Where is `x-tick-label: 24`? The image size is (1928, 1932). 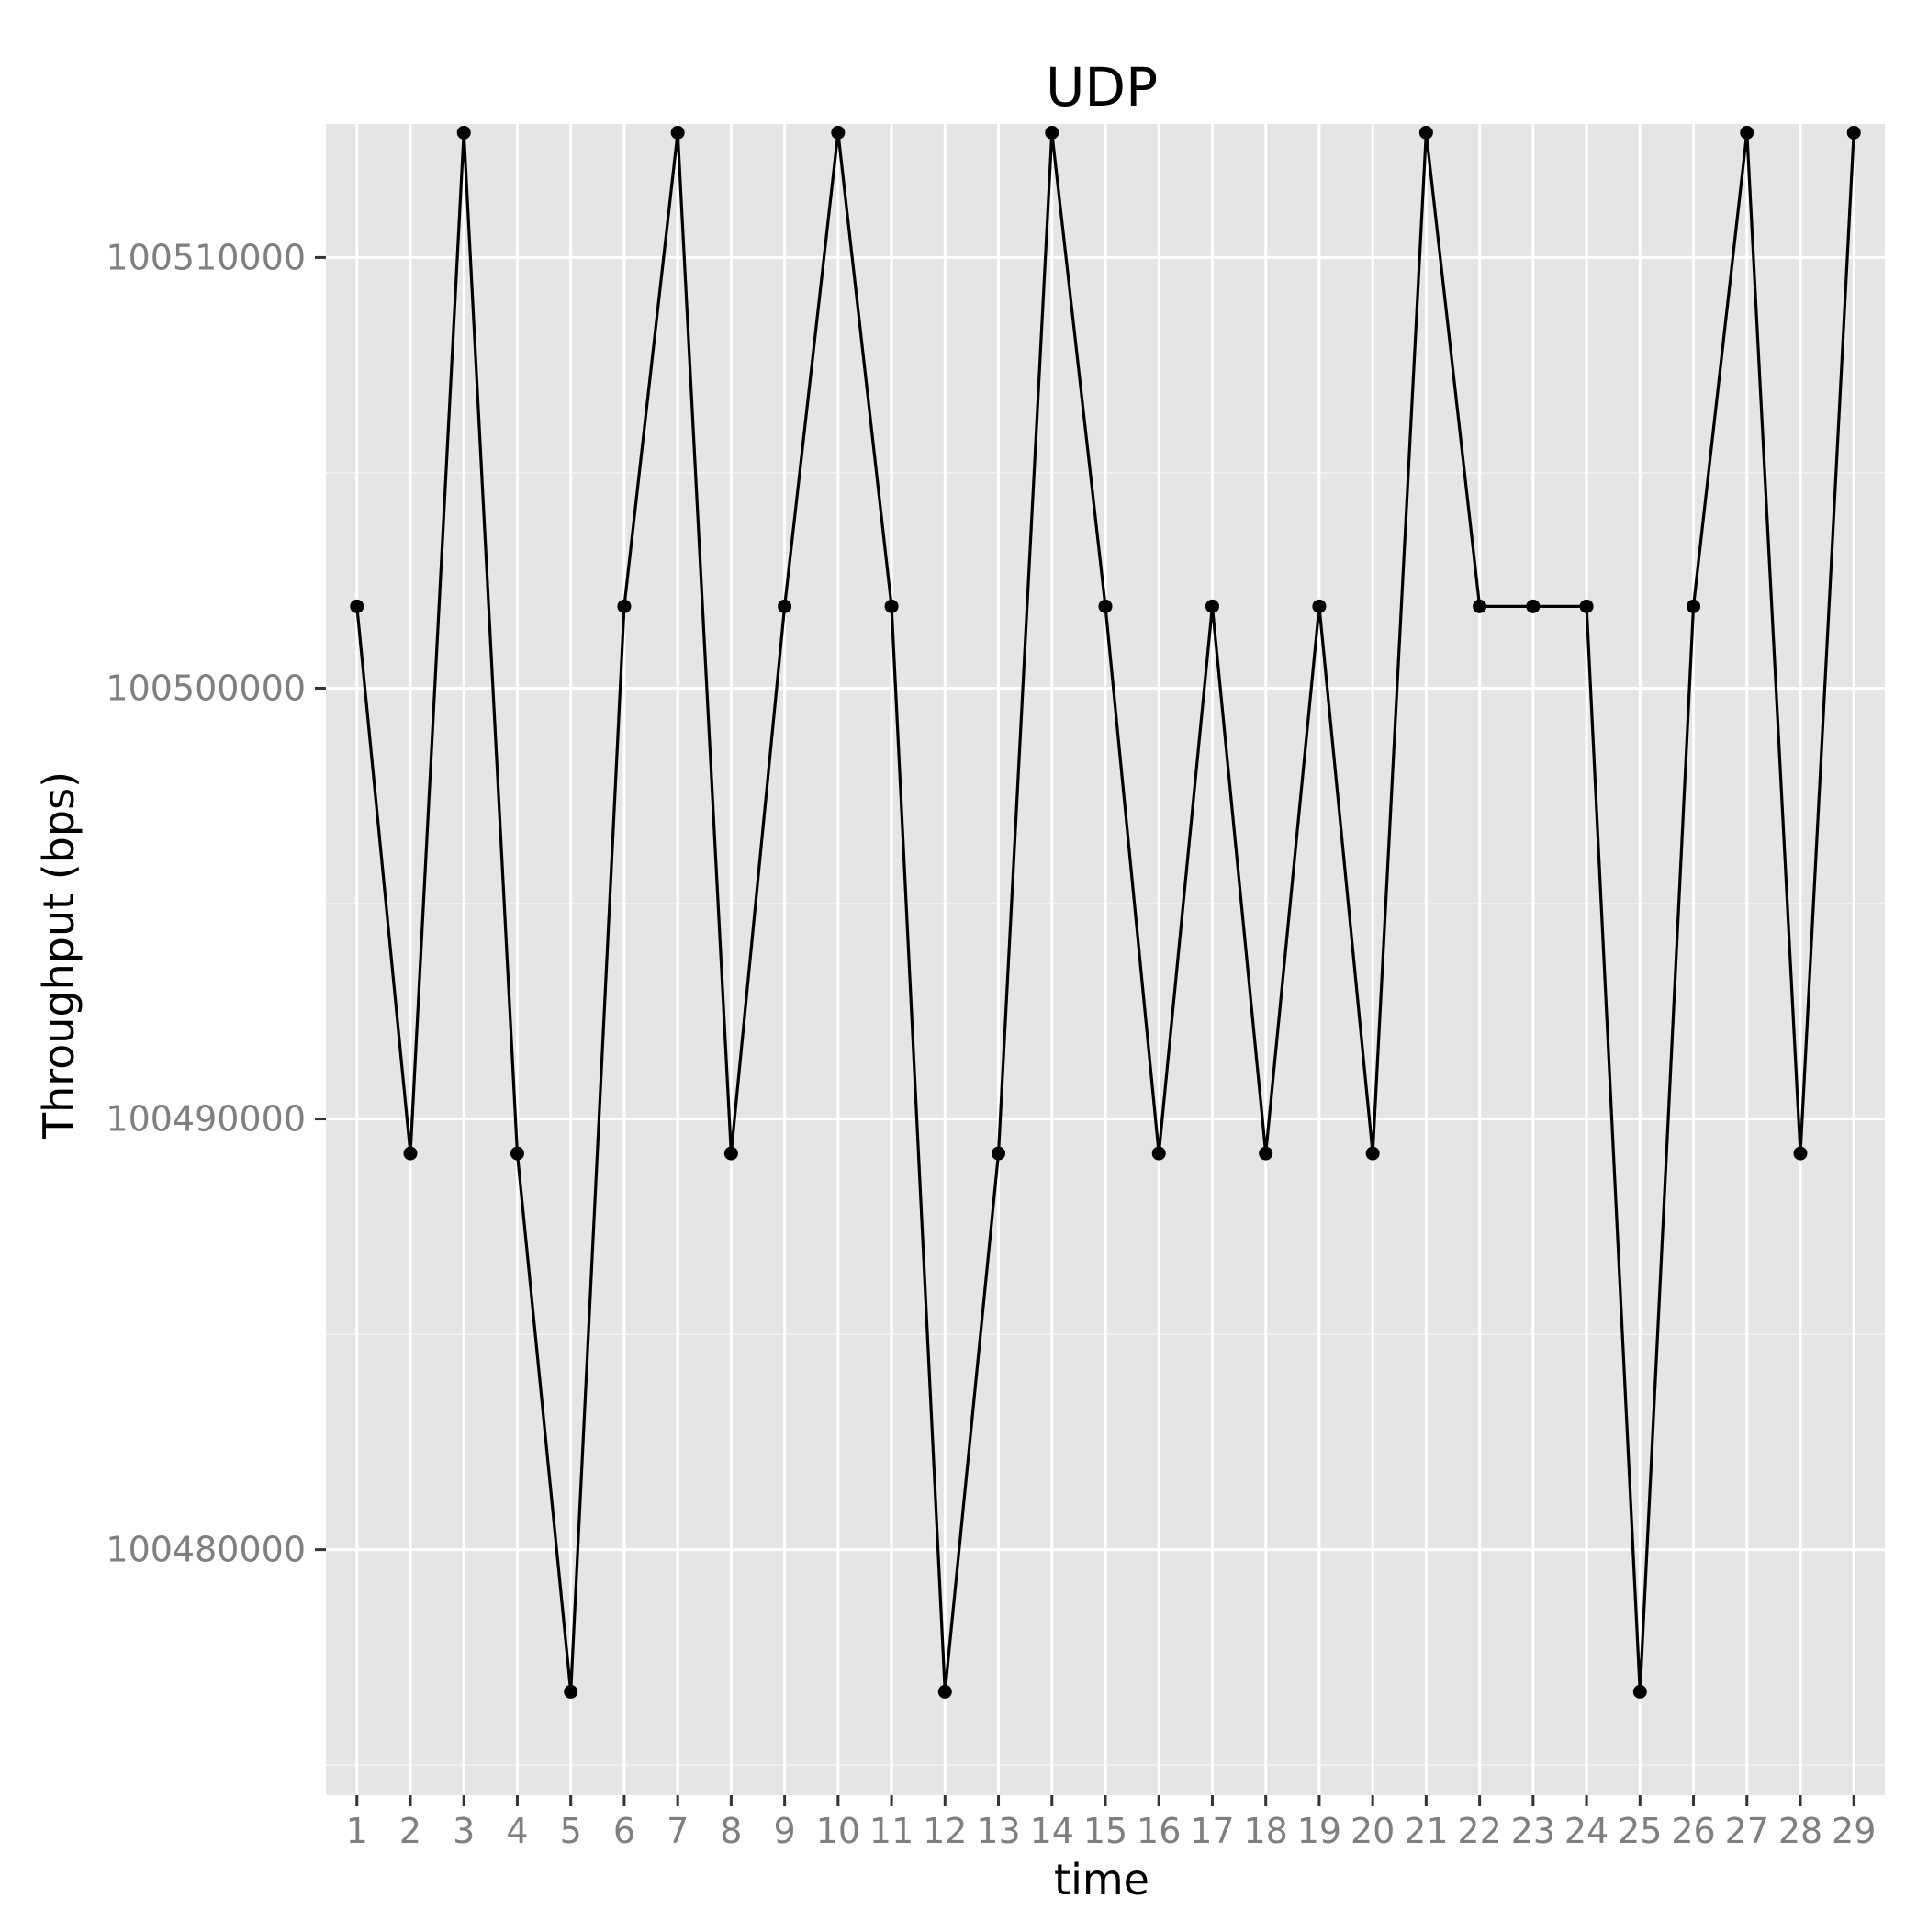
x-tick-label: 24 is located at coordinates (1586, 1831).